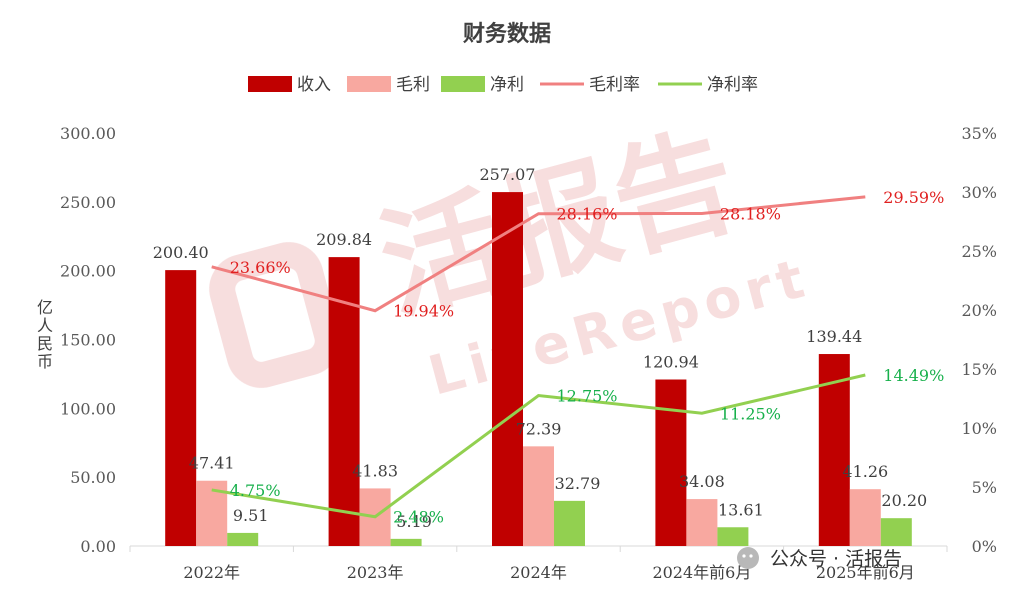  Describe the element at coordinates (748, 558) in the screenshot. I see `wechat-icon` at that location.